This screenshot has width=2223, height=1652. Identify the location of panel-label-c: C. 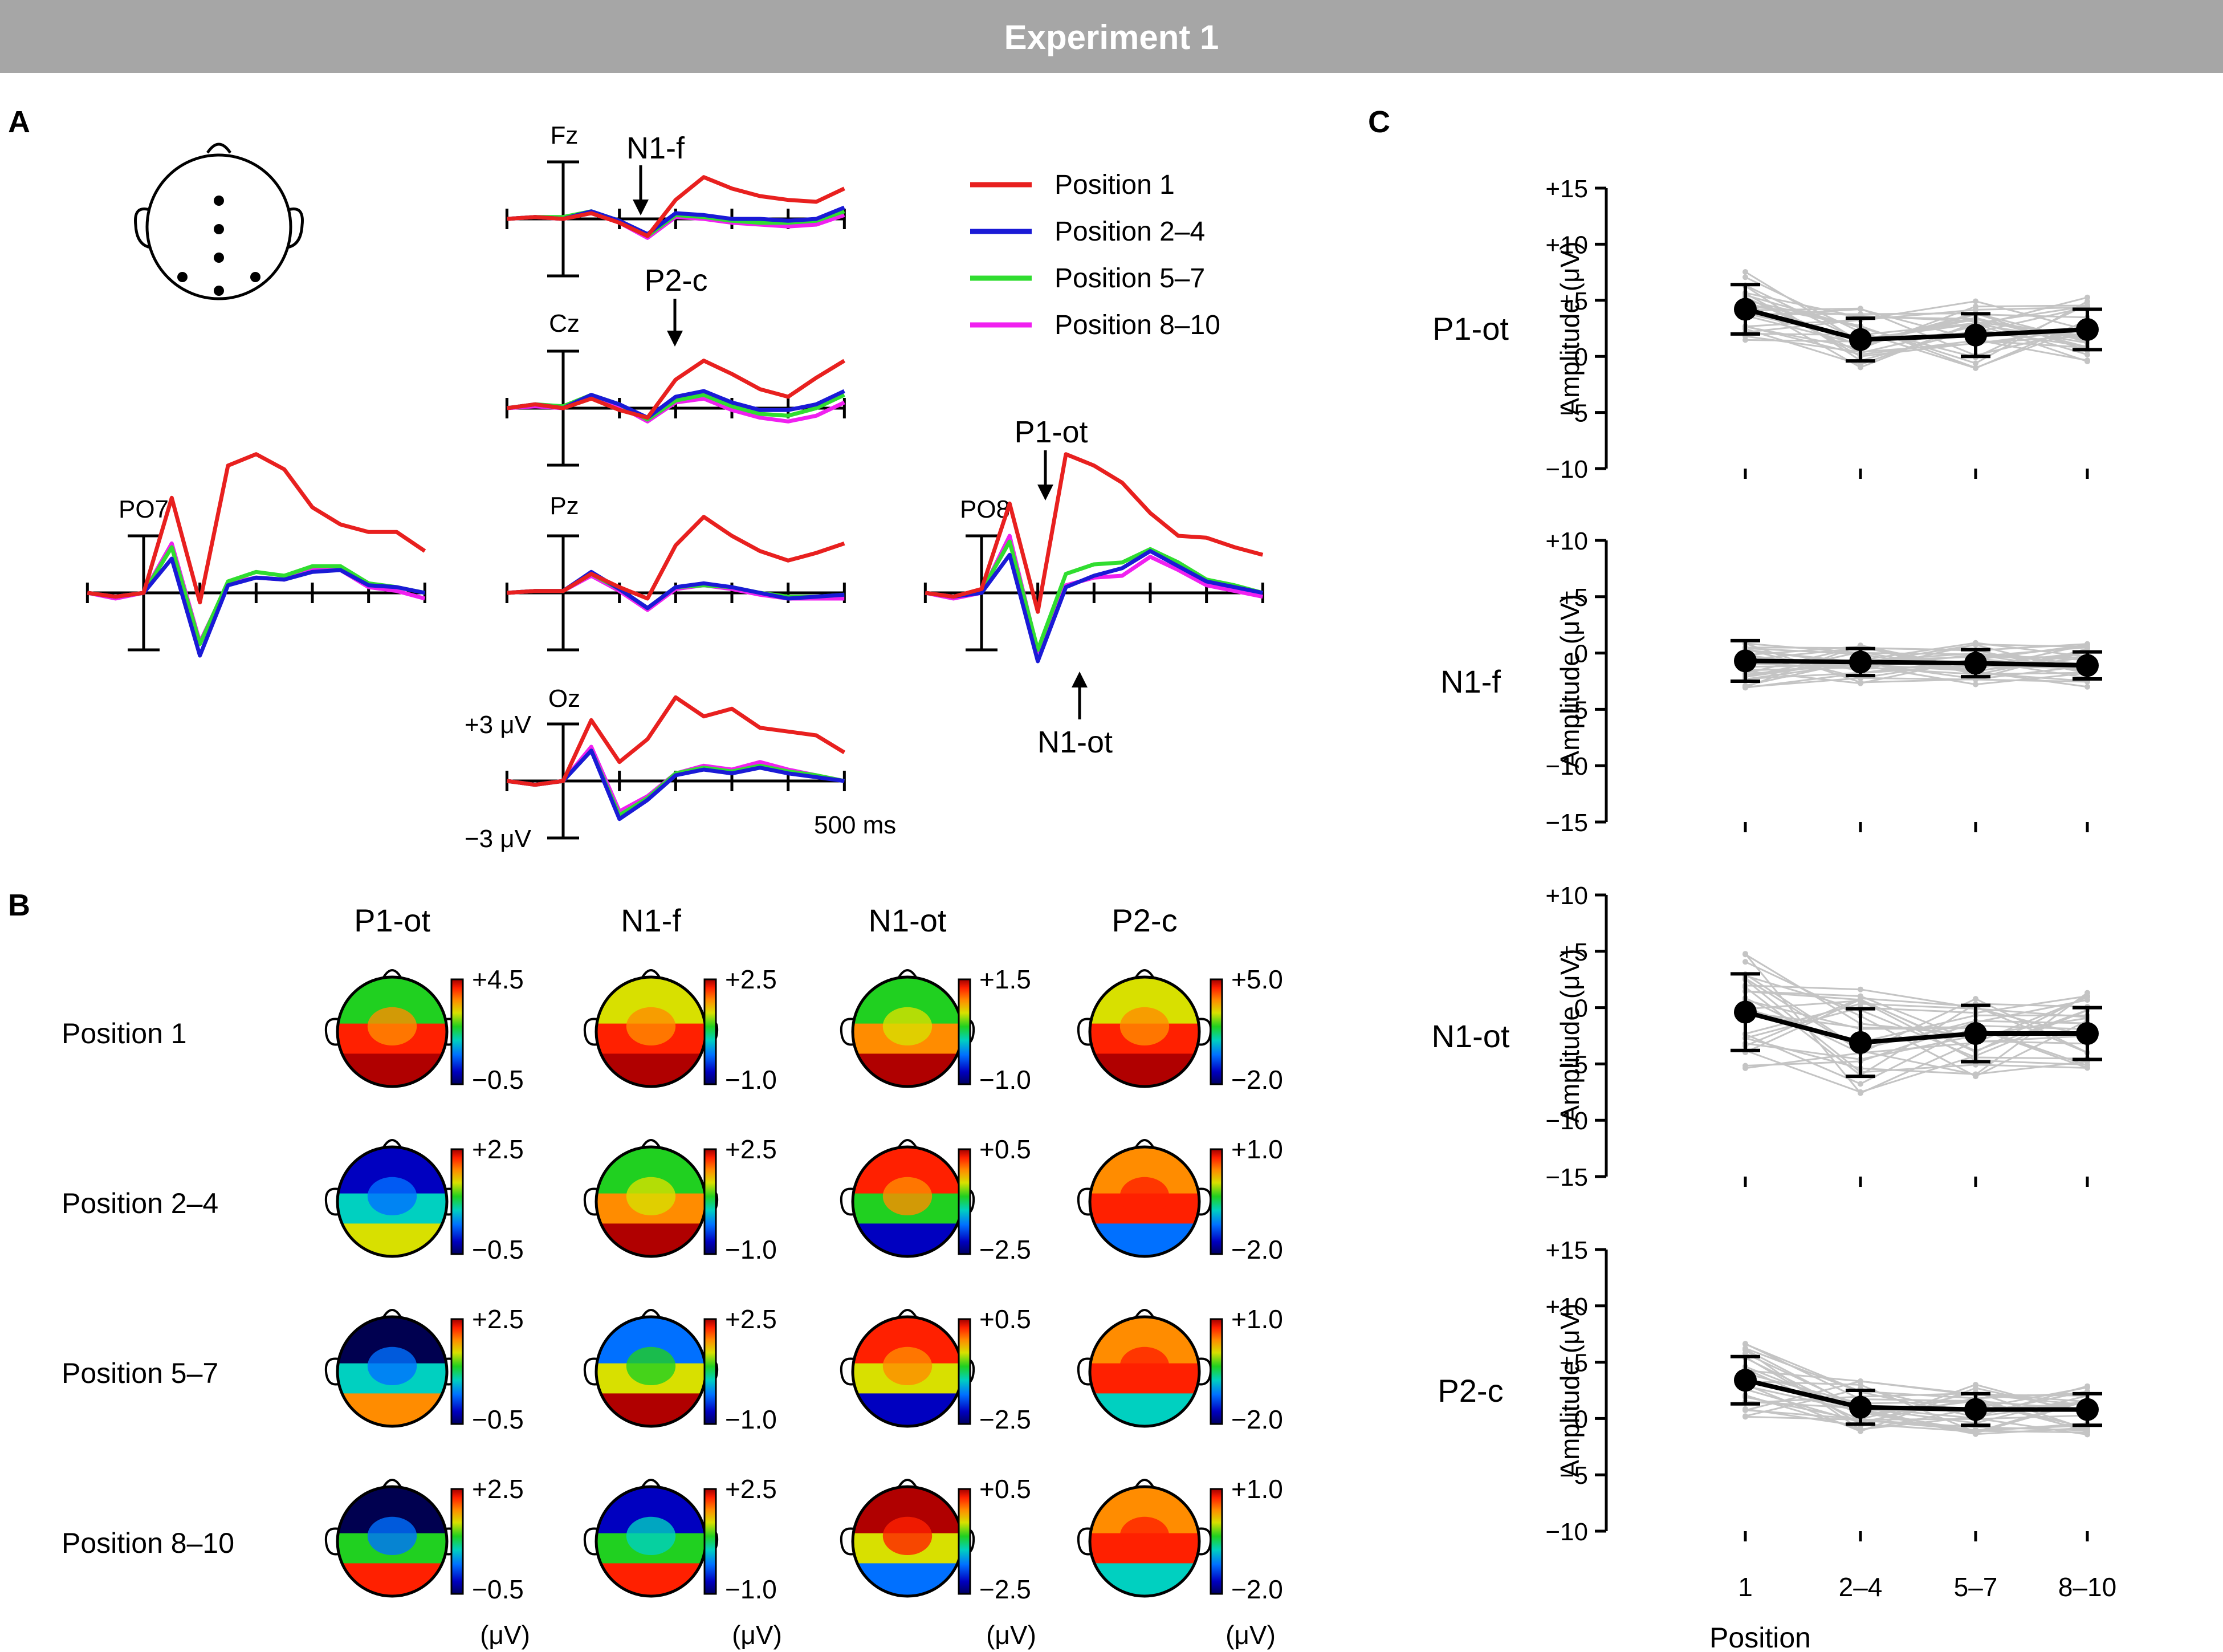
(1379, 122).